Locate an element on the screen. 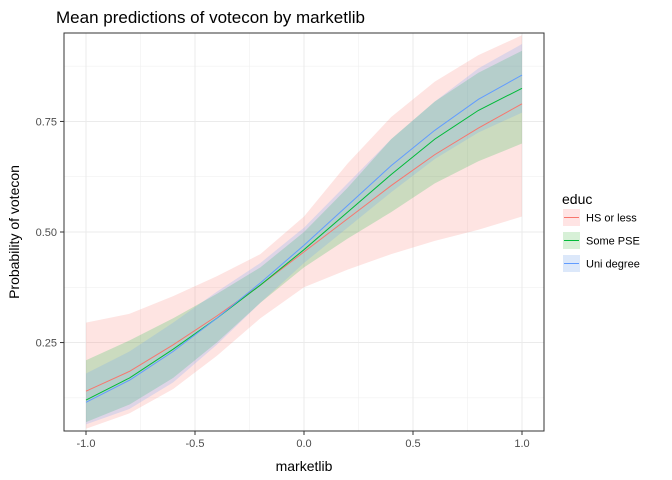  x-axis-ticks: -1.0 -0.5 0.0 0.5 1.0 is located at coordinates (303, 440).